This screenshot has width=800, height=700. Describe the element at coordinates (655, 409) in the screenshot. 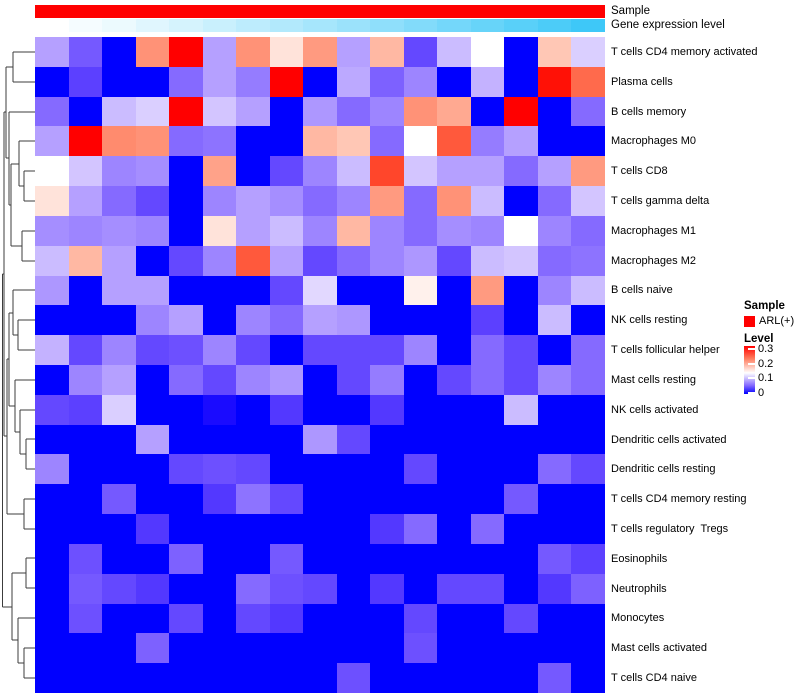

I see `row-label: NK cells activated` at that location.